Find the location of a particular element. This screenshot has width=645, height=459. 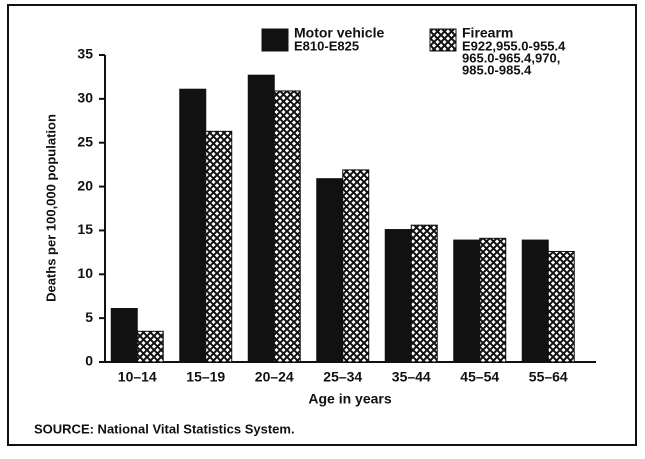

legend-label: Motor vehicle is located at coordinates (339, 33).